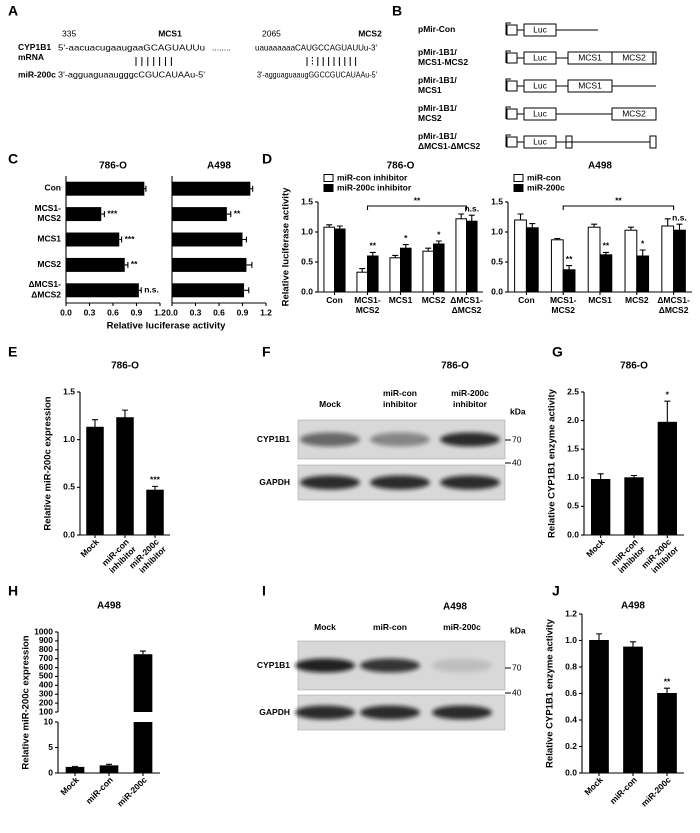 The image size is (700, 833). I want to click on panel-letter: D, so click(267, 159).